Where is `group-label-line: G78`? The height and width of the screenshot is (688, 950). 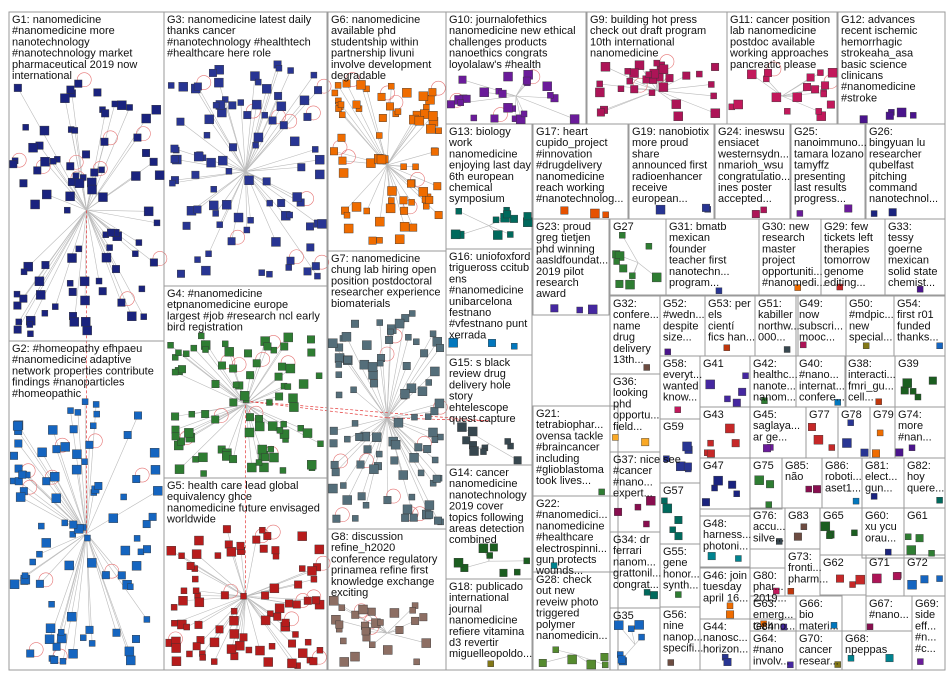 group-label-line: G78 is located at coordinates (851, 415).